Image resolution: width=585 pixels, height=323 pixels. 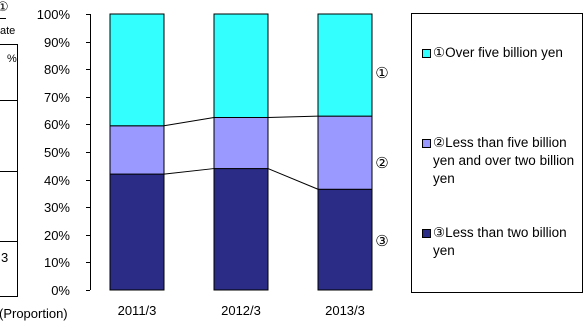 I want to click on legend-label-over-five: ①Over five billion yen, so click(x=498, y=52).